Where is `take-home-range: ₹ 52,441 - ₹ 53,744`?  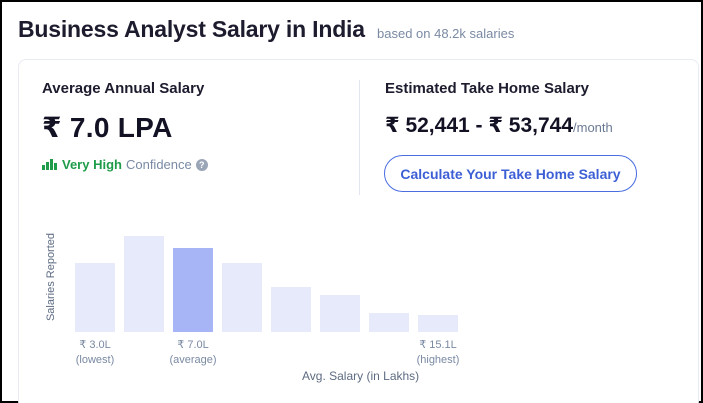
take-home-range: ₹ 52,441 - ₹ 53,744 is located at coordinates (479, 125).